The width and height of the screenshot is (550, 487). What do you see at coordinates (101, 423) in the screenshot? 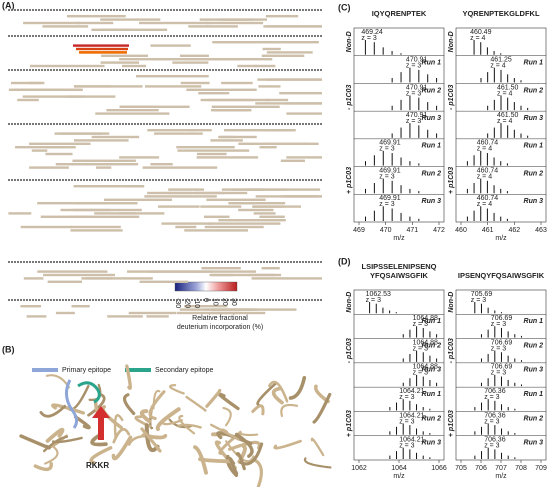
I see `site-arrow` at bounding box center [101, 423].